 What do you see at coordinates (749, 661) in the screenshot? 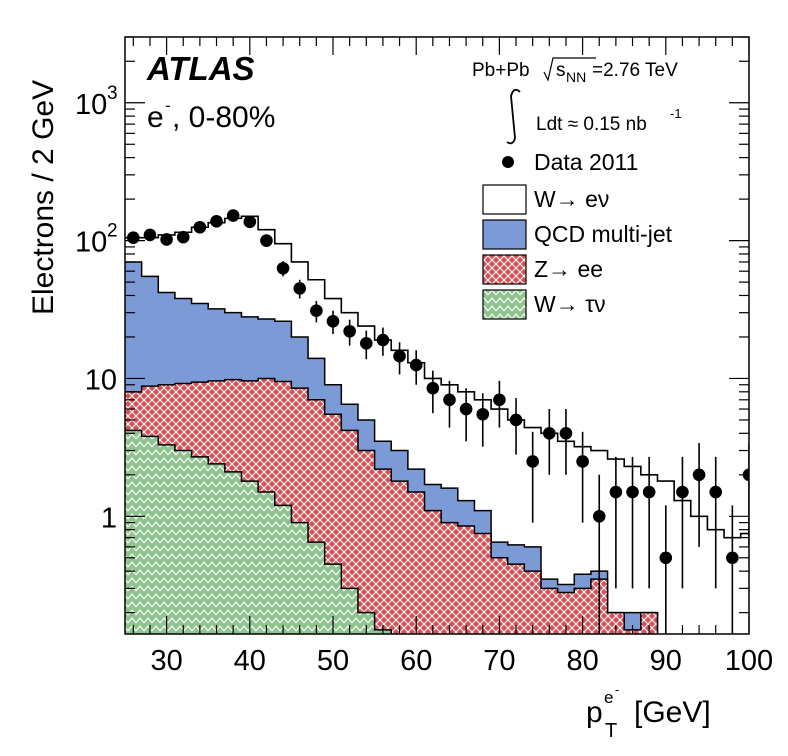
I see `x-tick-label: 100` at bounding box center [749, 661].